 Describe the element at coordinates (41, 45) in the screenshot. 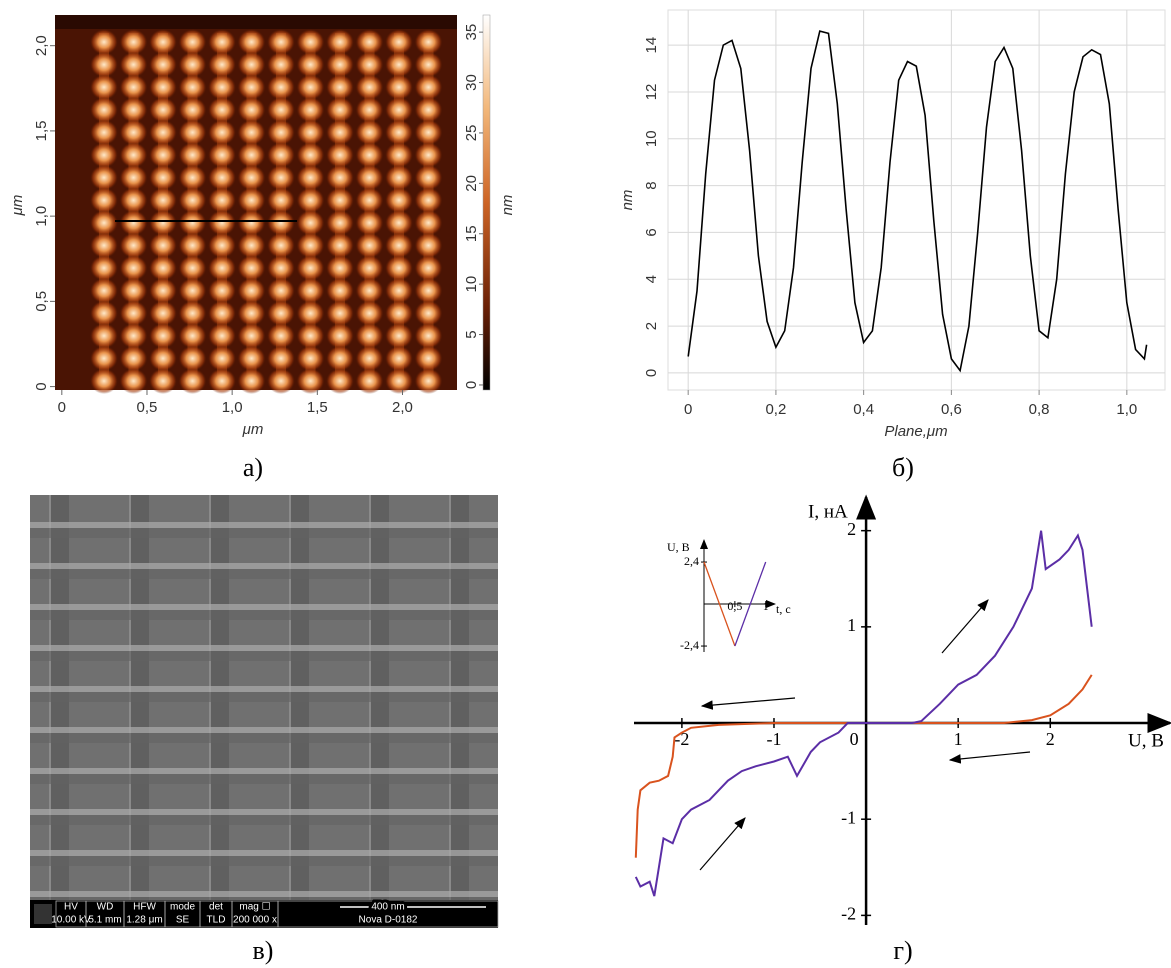

I see `y-tick-label: 2,0` at that location.